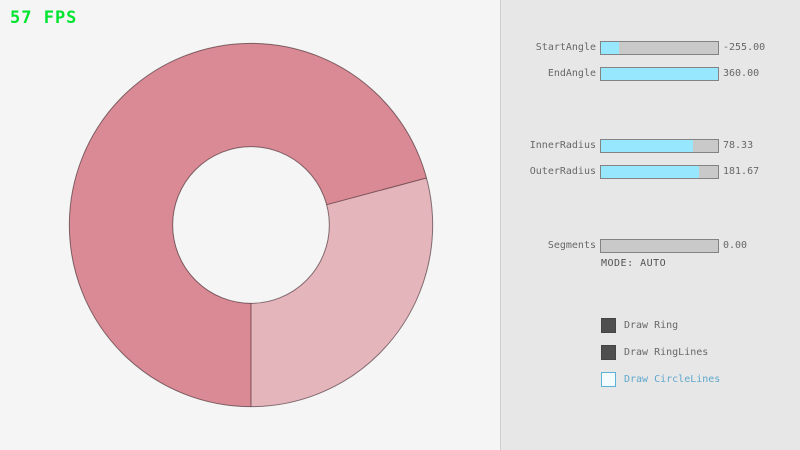 The image size is (800, 450). Describe the element at coordinates (610, 48) in the screenshot. I see `slider-startangle-fill` at that location.